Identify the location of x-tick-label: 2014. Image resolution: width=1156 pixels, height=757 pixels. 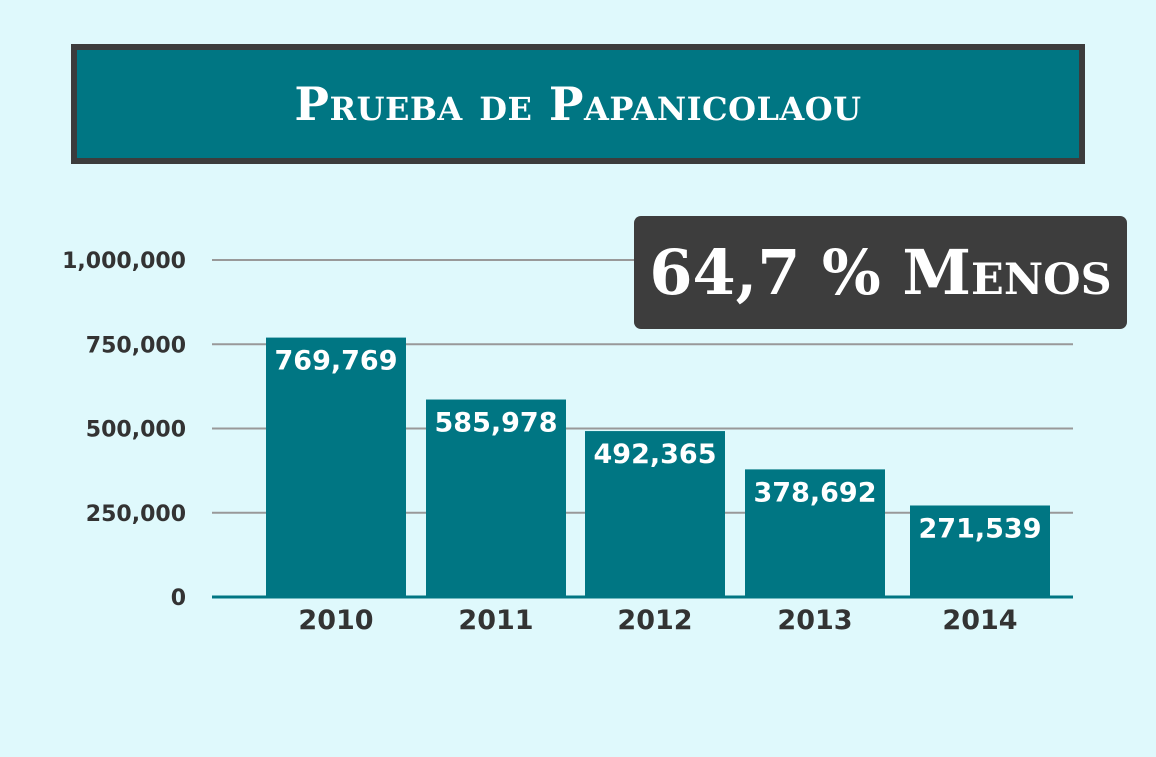
(979, 620).